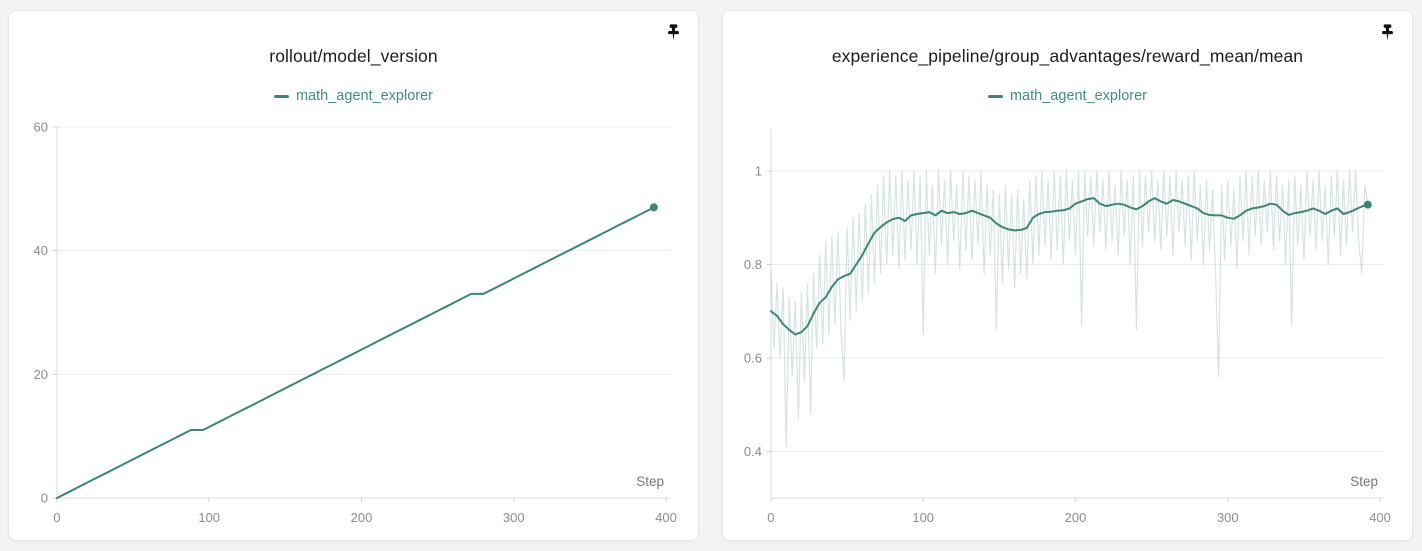 This screenshot has height=551, width=1422. Describe the element at coordinates (41, 374) in the screenshot. I see `svg-text: 20` at that location.